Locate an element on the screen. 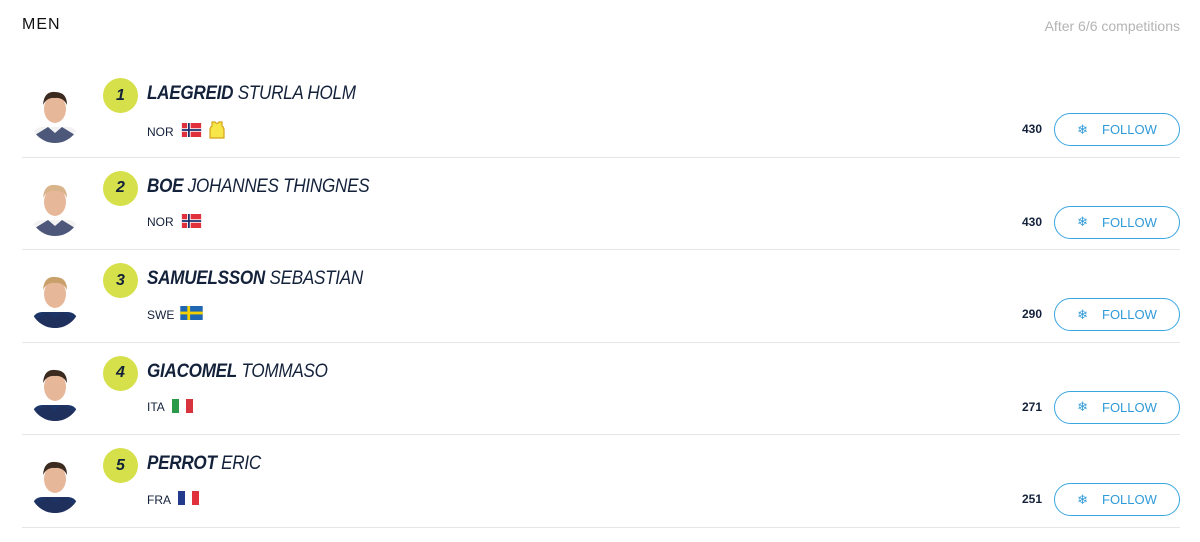 Image resolution: width=1200 pixels, height=542 pixels. last-name: LAEGREID is located at coordinates (190, 93).